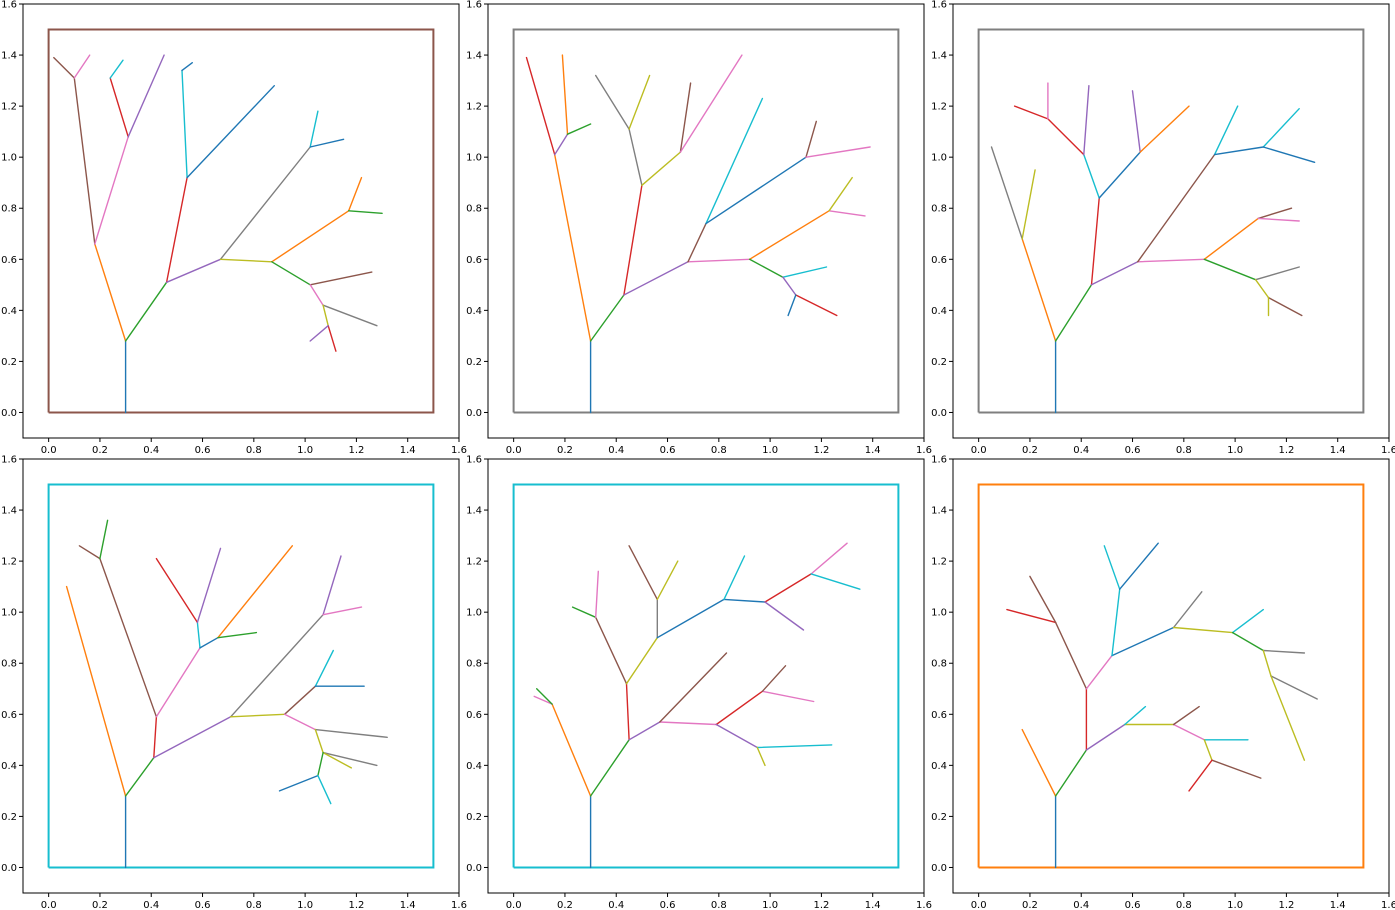 The width and height of the screenshot is (1395, 910). I want to click on y-tick-label: 0.6, so click(474, 715).